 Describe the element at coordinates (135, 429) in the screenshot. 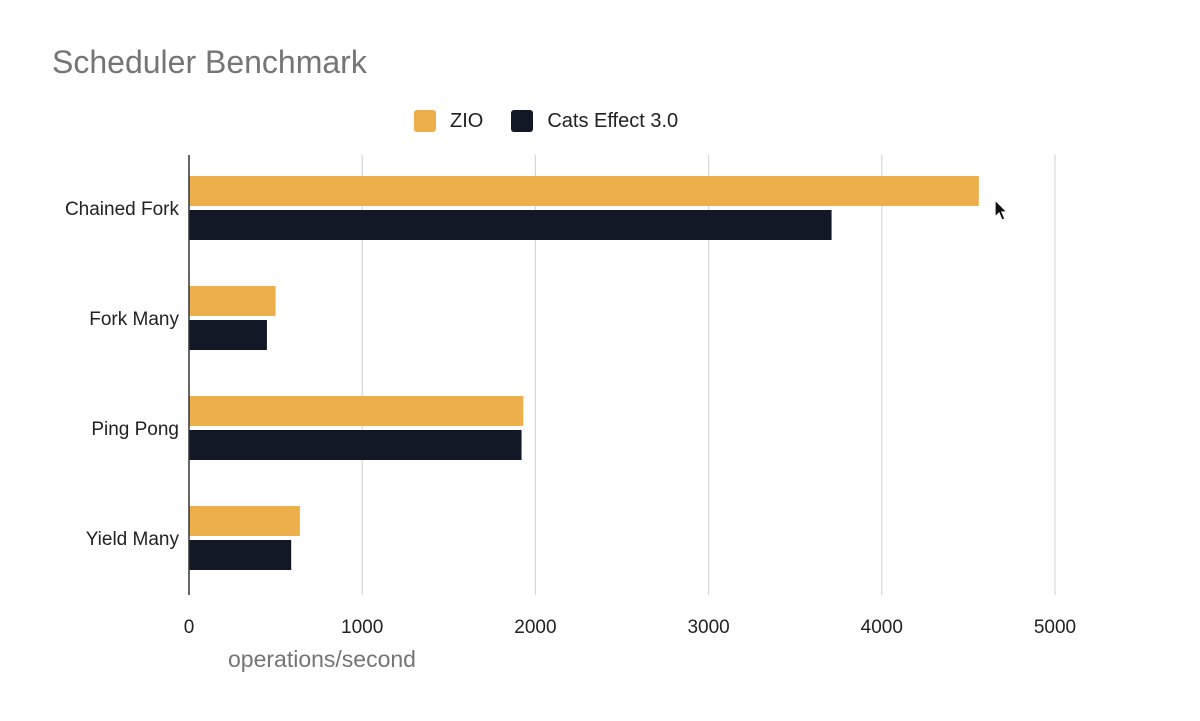

I see `category-label: Ping Pong` at that location.